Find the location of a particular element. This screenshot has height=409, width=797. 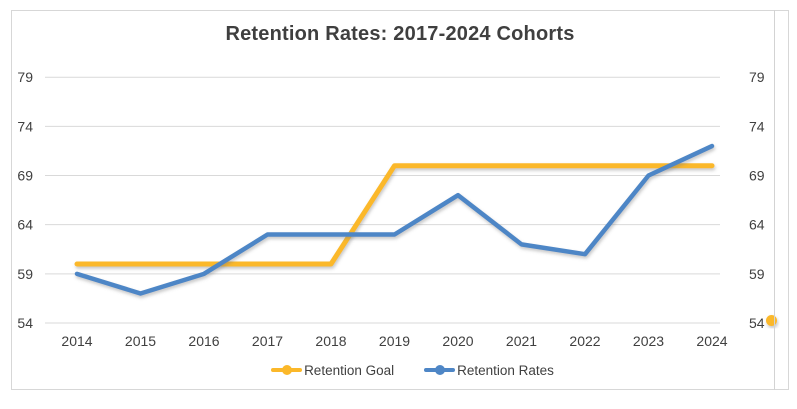

x-axis-tick: 2016 is located at coordinates (203, 341).